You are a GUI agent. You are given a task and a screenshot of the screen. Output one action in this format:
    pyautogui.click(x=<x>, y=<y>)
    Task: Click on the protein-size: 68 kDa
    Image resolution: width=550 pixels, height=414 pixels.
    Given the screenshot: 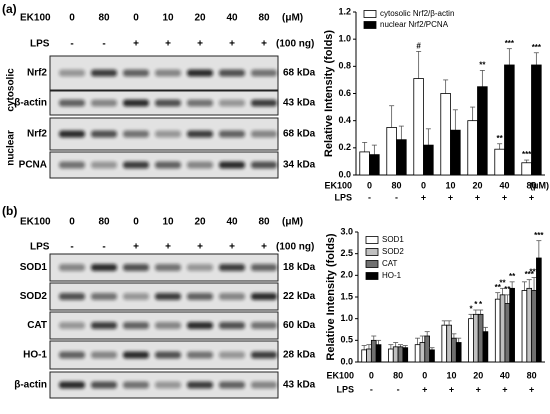 What is the action you would take?
    pyautogui.click(x=299, y=134)
    